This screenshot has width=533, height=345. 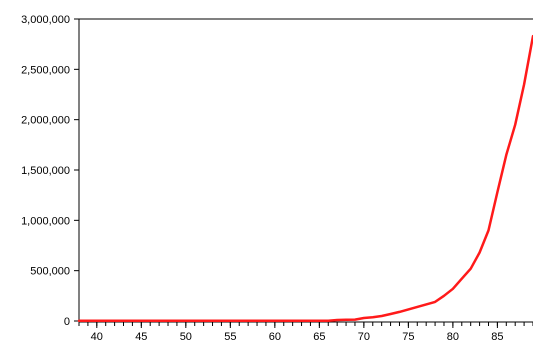 What do you see at coordinates (408, 337) in the screenshot?
I see `x-tick-label: 75` at bounding box center [408, 337].